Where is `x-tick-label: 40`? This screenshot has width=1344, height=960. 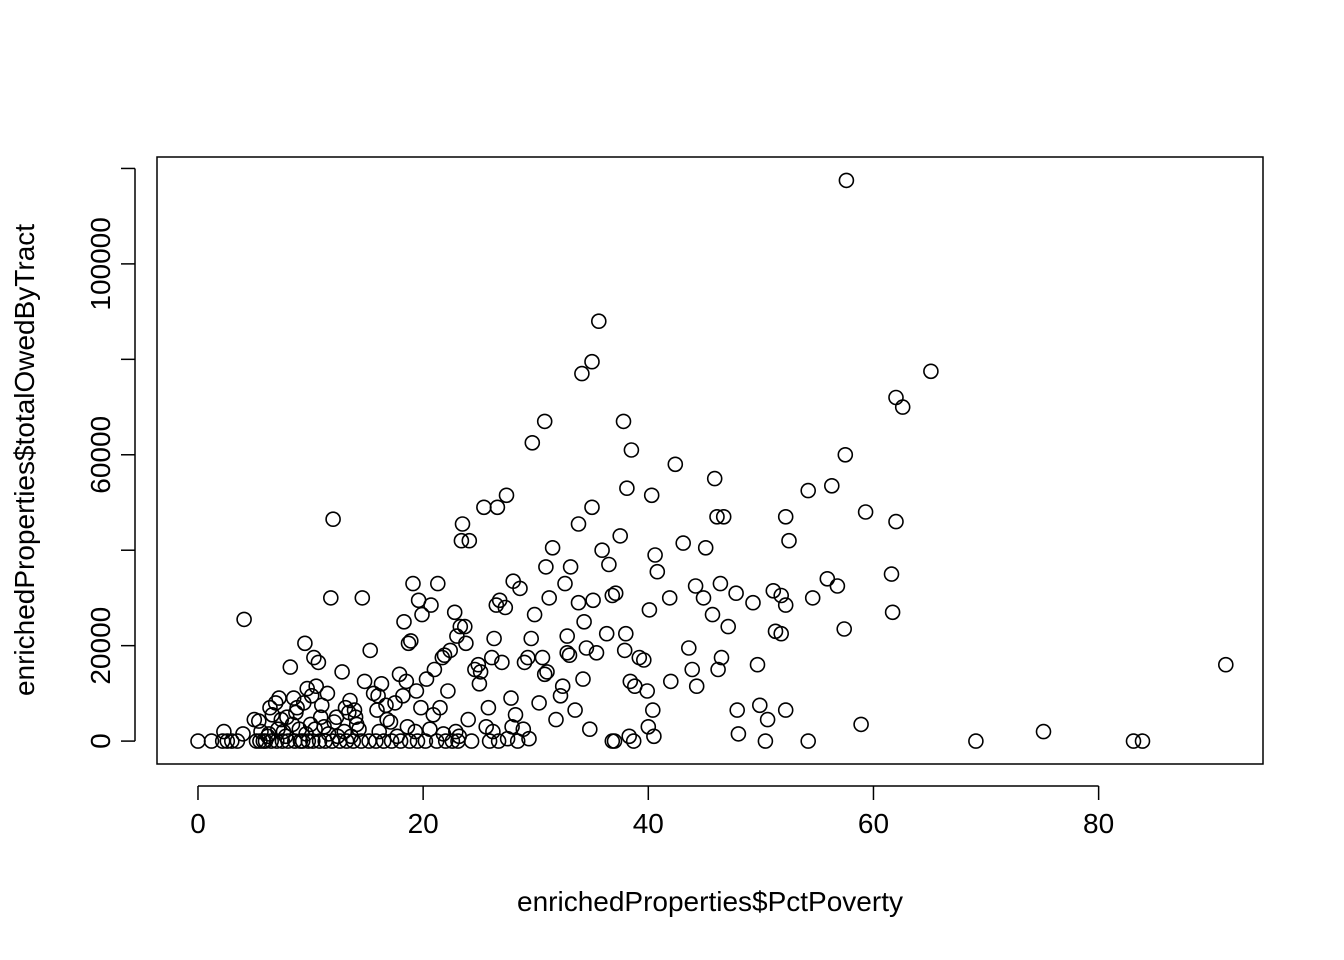
x-tick-label: 40 is located at coordinates (648, 823).